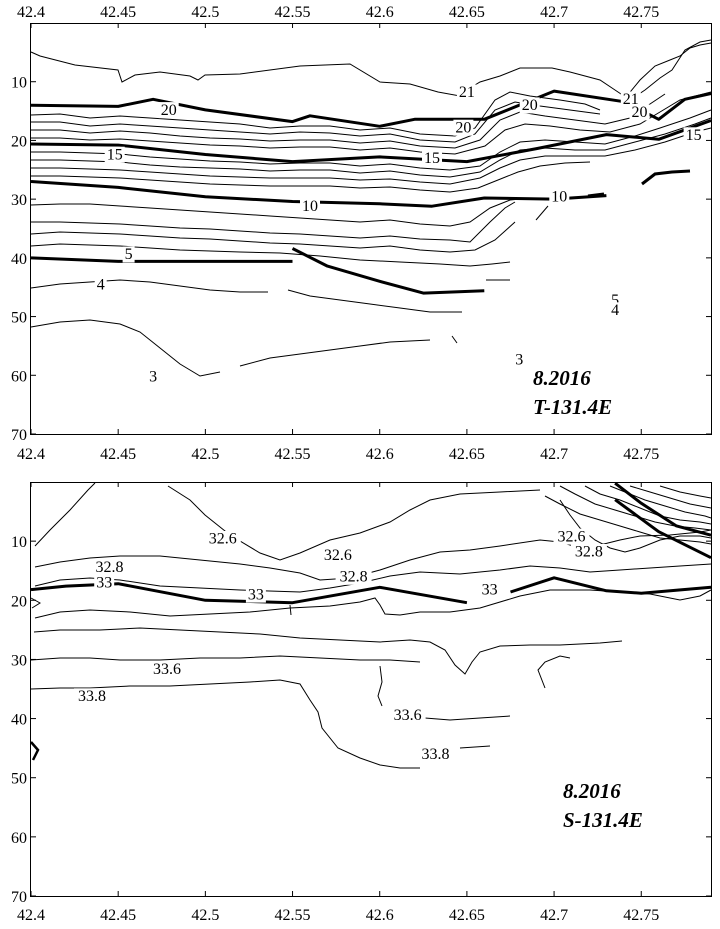 This screenshot has height=929, width=720. I want to click on contour-label: 4, so click(101, 285).